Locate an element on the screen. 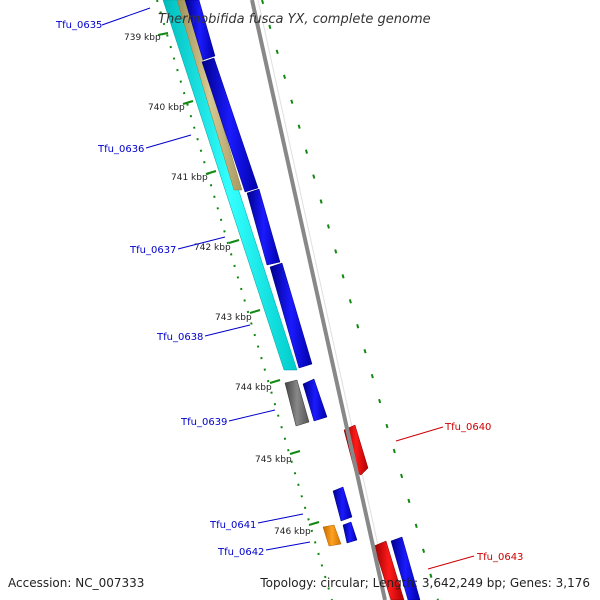  tick-label-740: 740 kbp is located at coordinates (166, 108).